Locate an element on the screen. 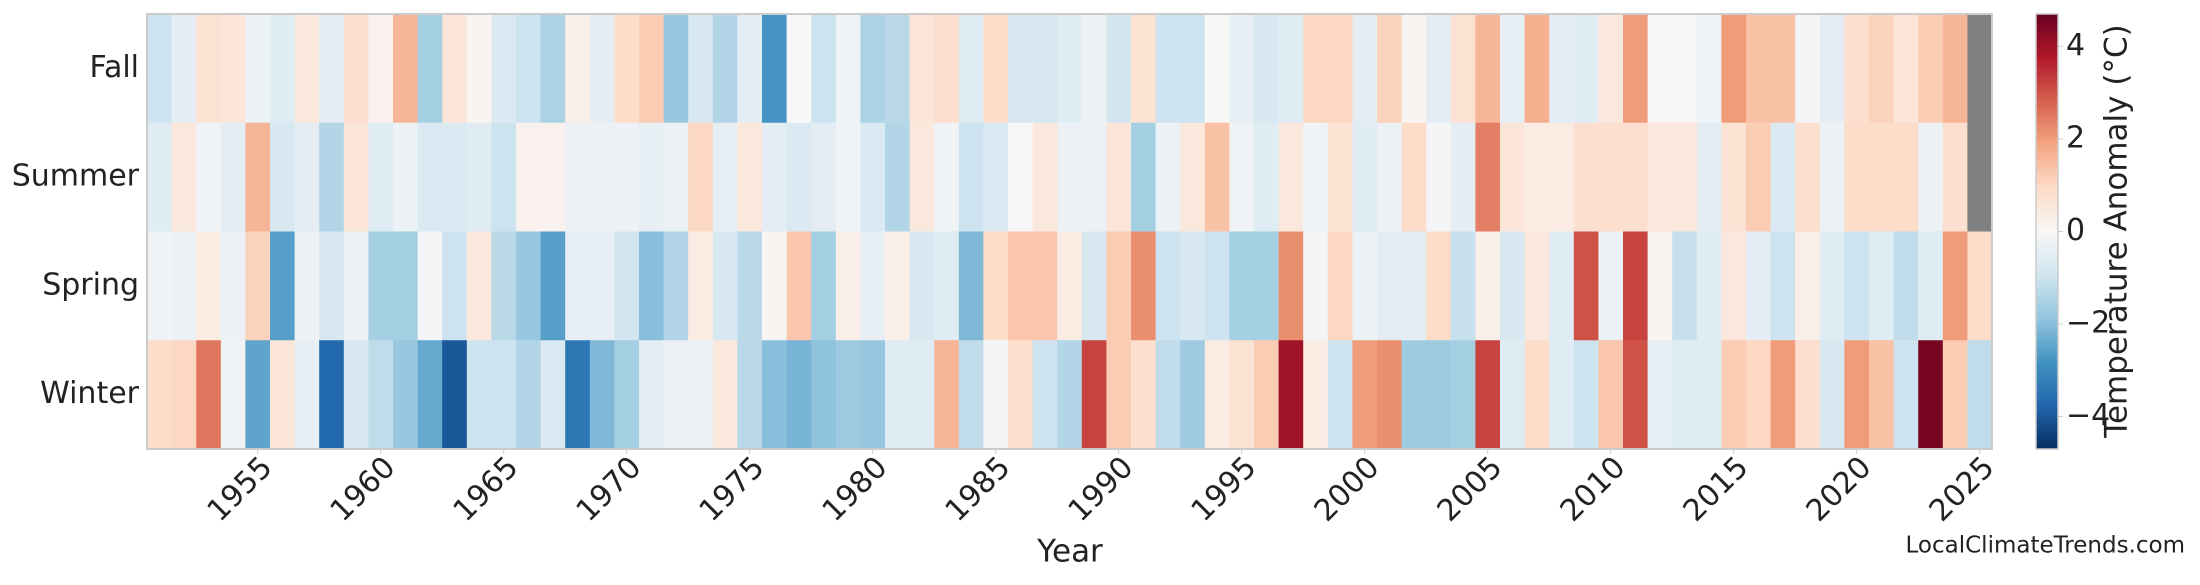 The height and width of the screenshot is (585, 2200). colorbar-tick-label: 4 is located at coordinates (2075, 45).